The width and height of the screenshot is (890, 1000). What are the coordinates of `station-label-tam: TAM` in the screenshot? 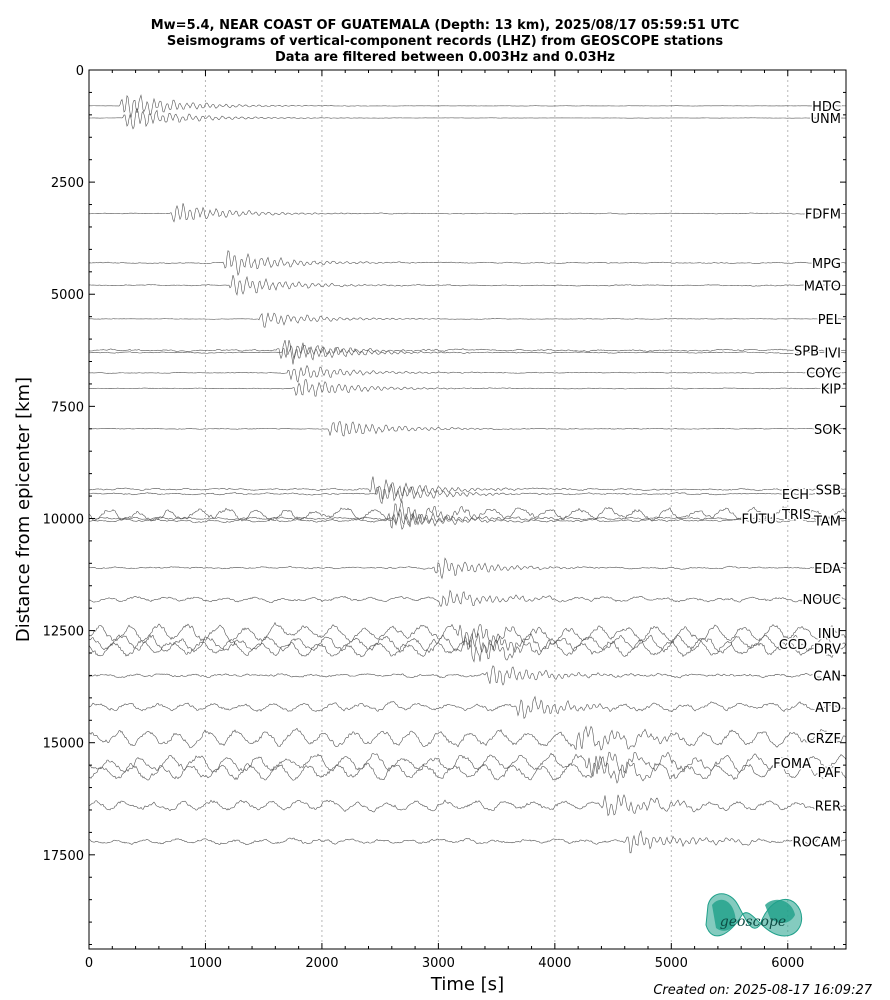 It's located at (827, 522).